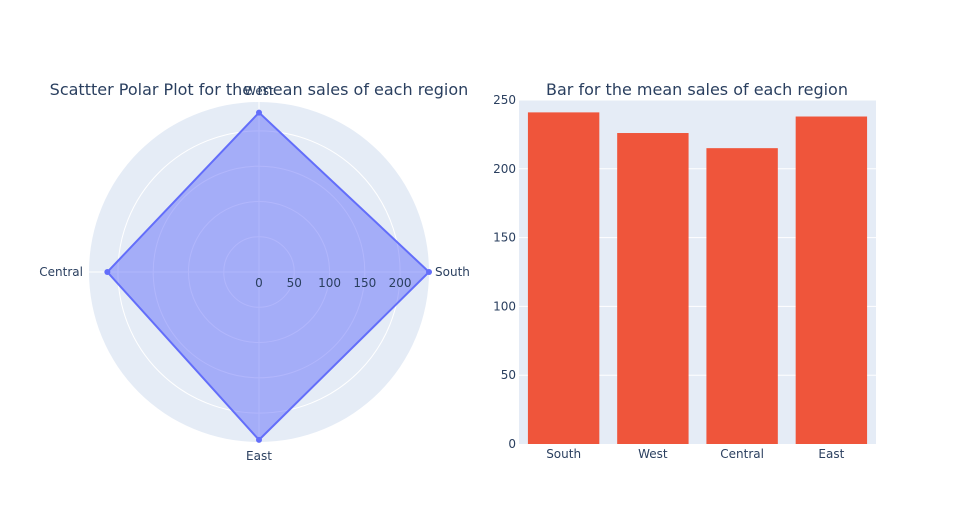  I want to click on polar-marker-east, so click(259, 439).